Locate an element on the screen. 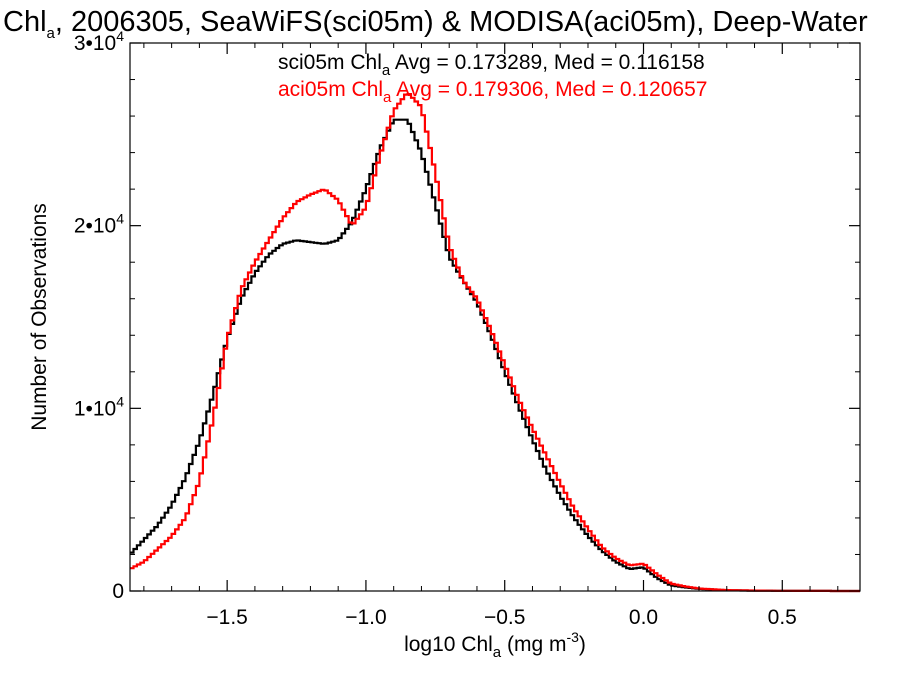  y-axis-label: Number of Observations is located at coordinates (39, 317).